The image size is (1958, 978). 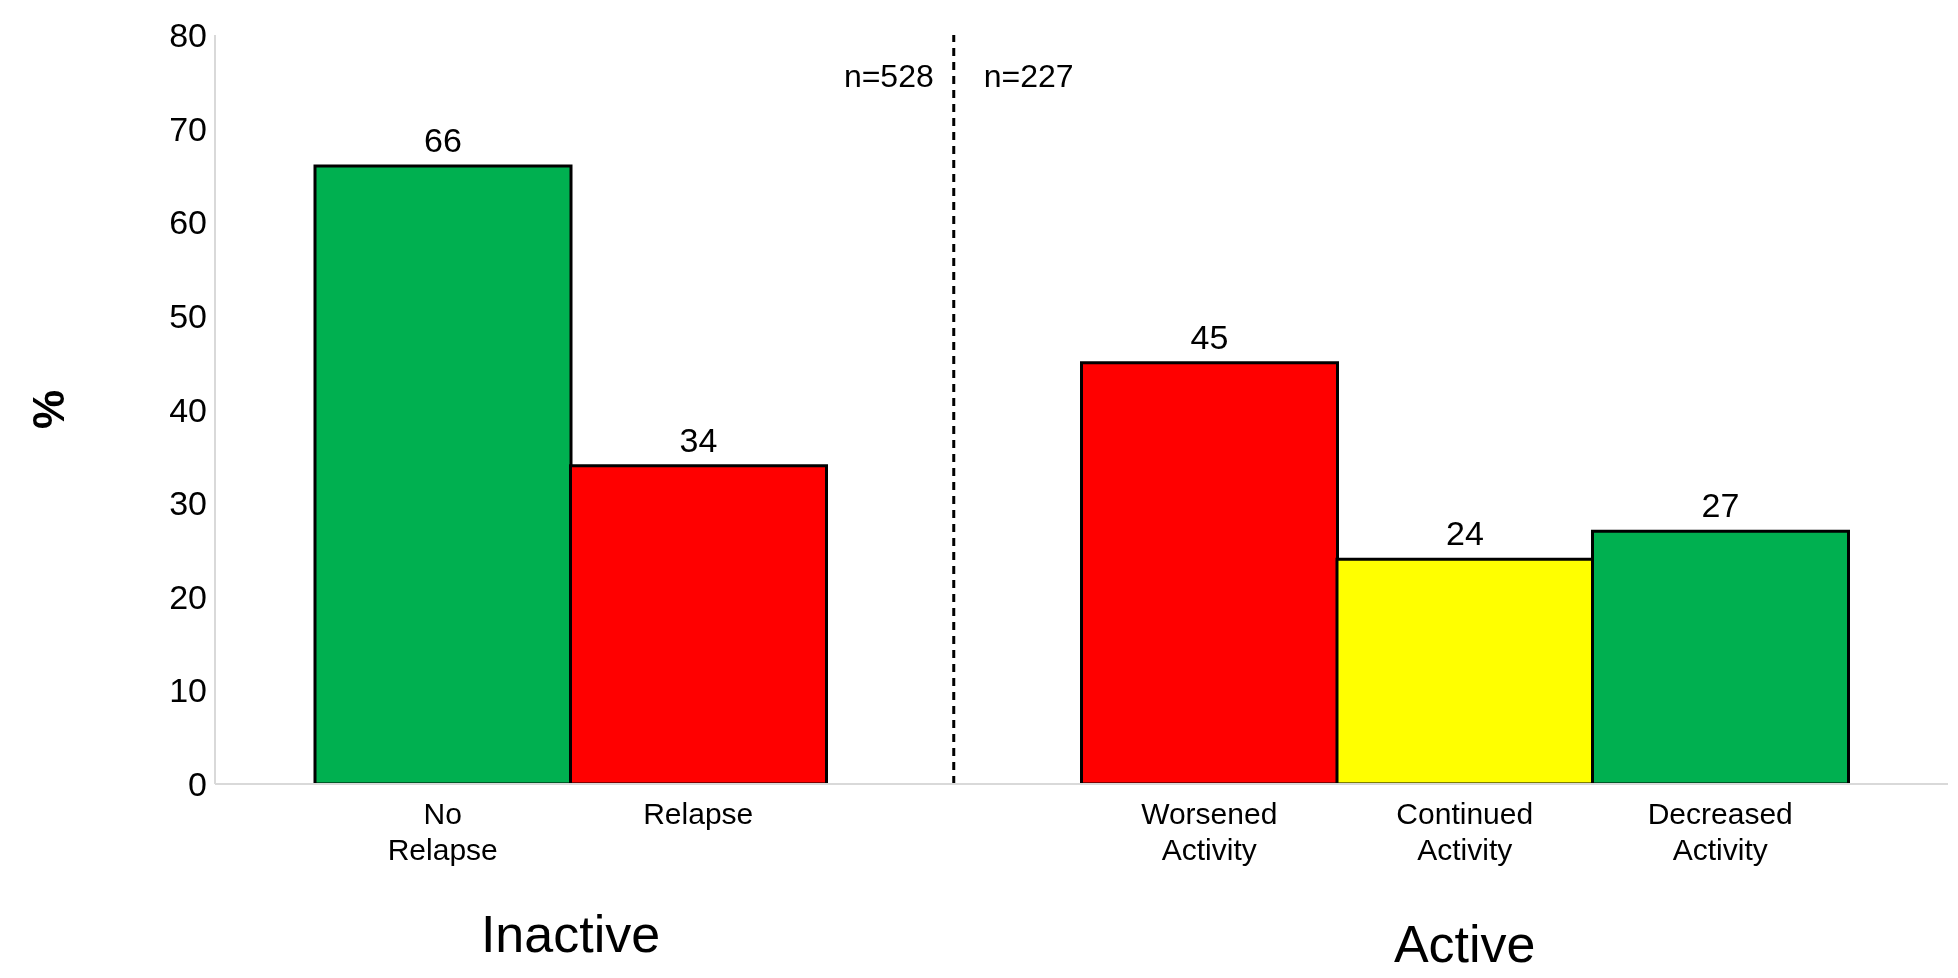 I want to click on y-tick-label: 50, so click(x=188, y=315).